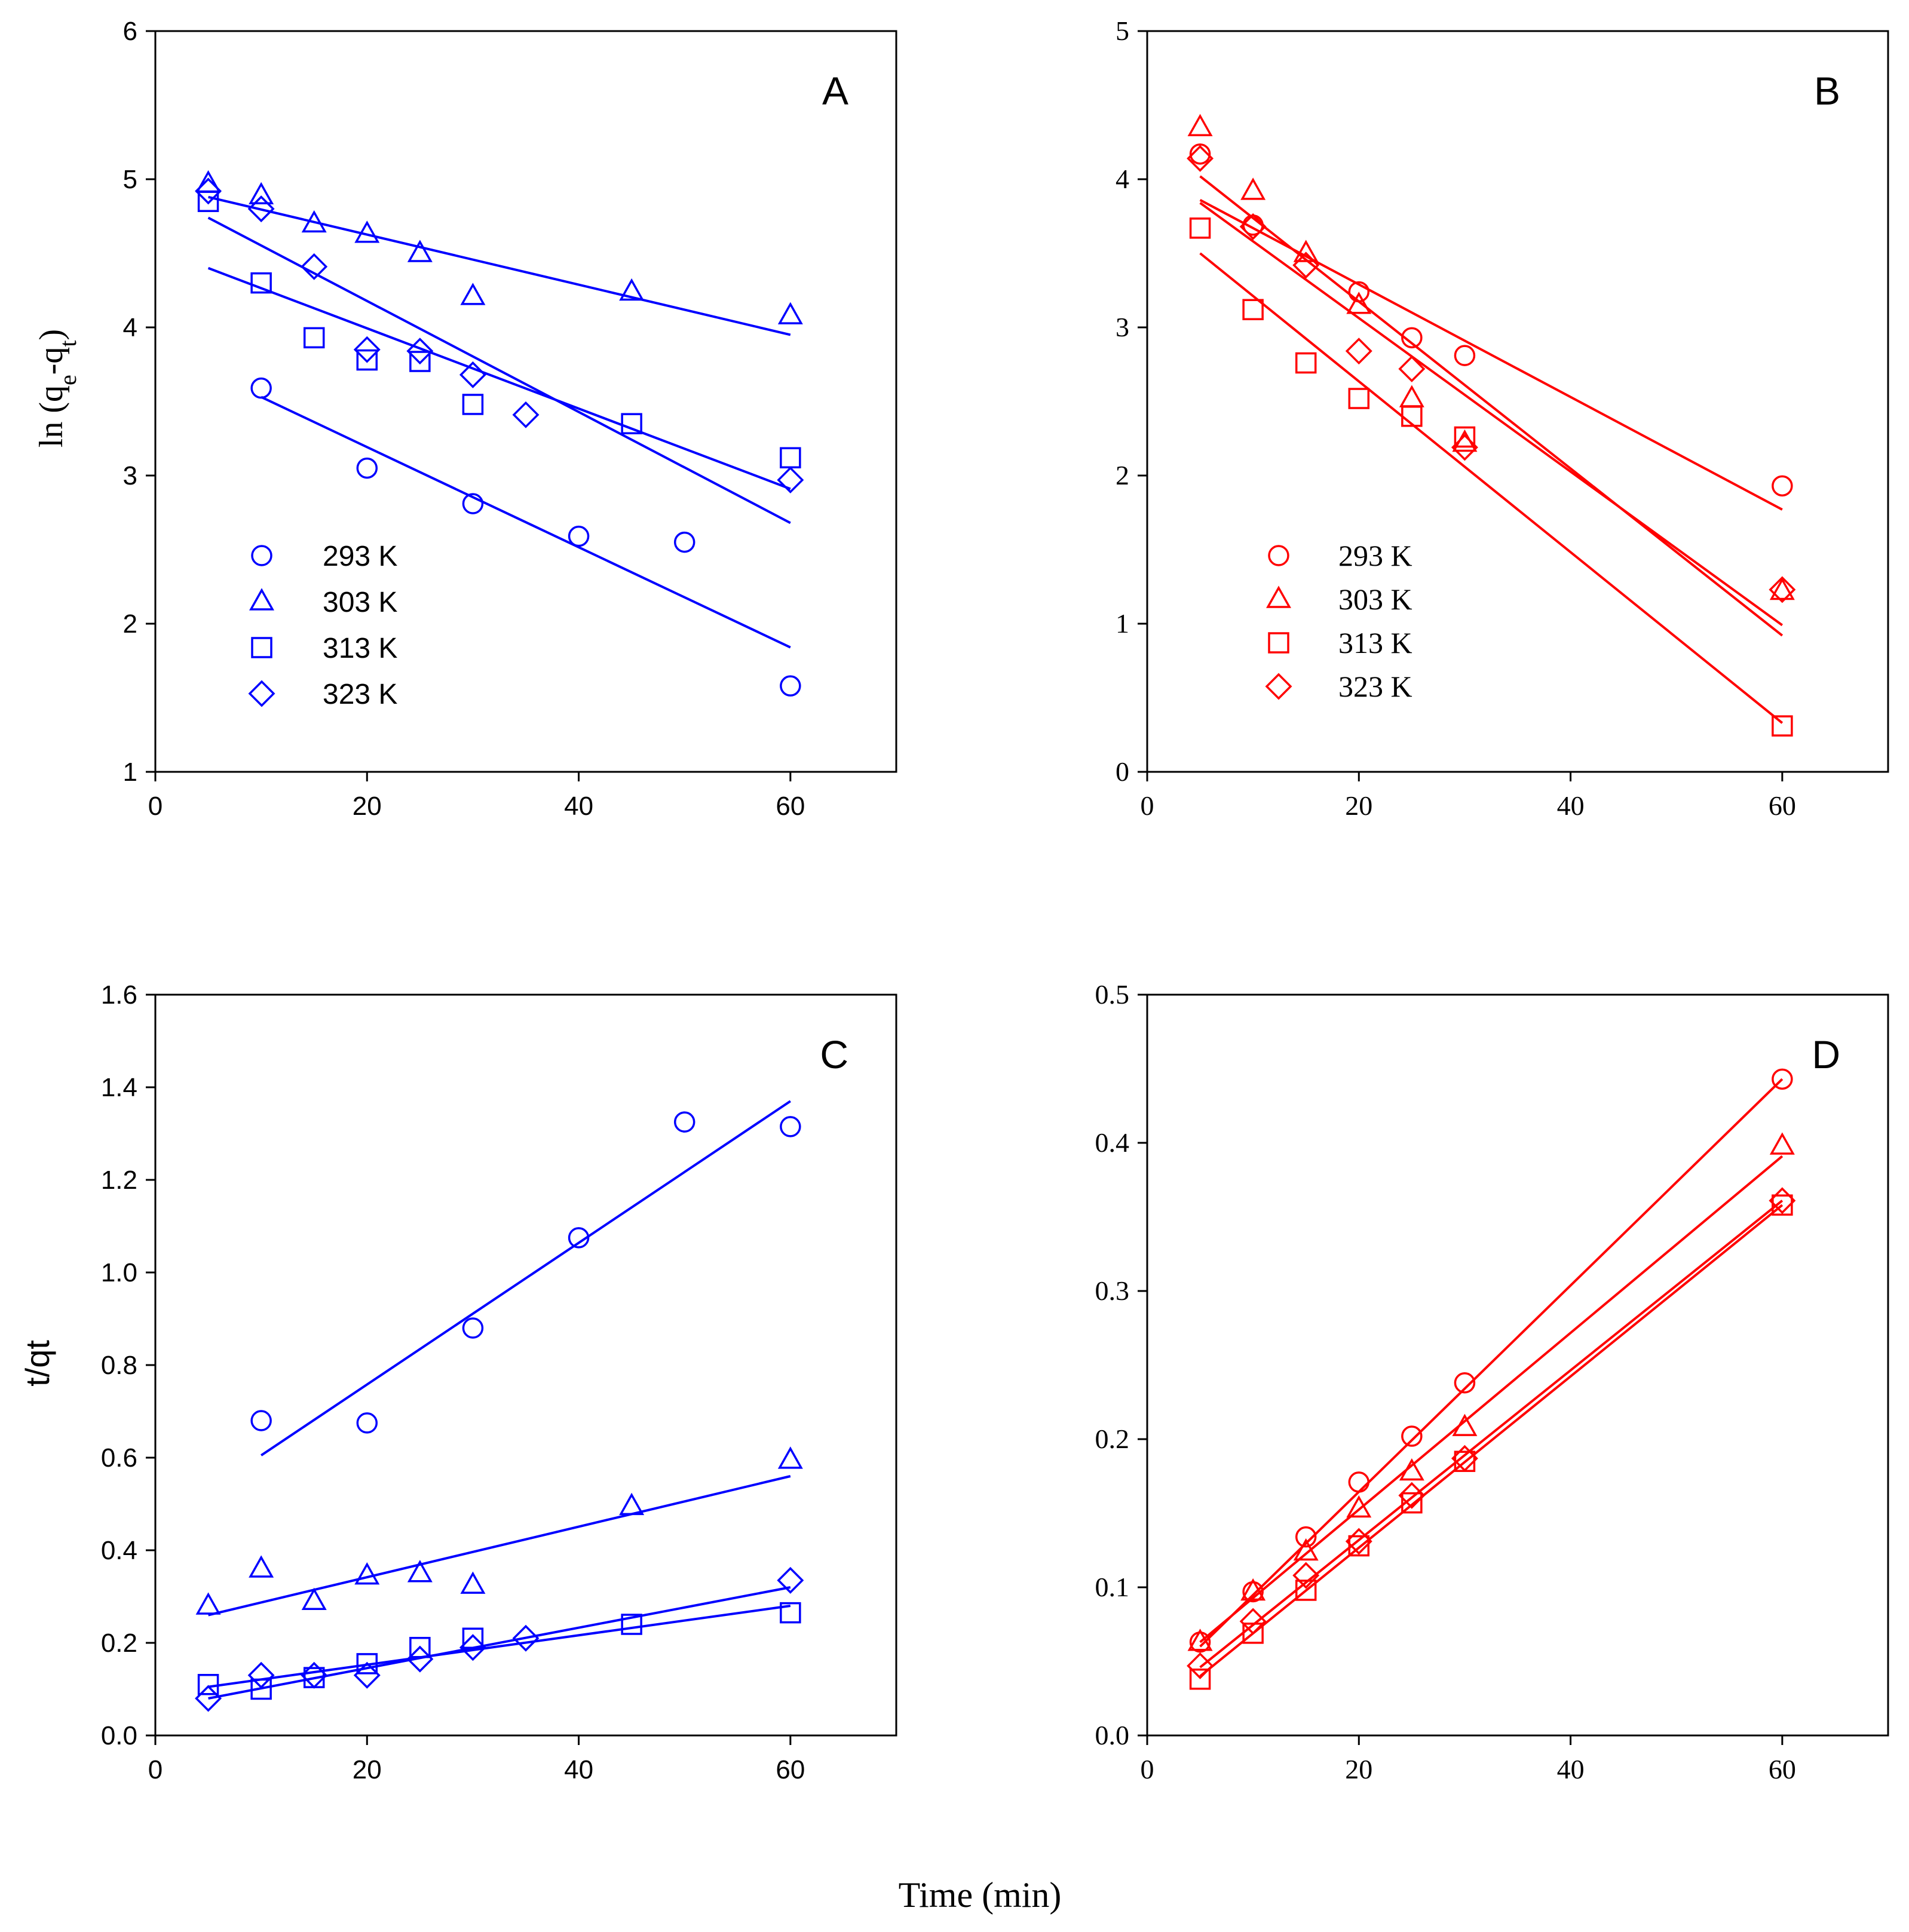 This screenshot has width=1909, height=1932. Describe the element at coordinates (130, 475) in the screenshot. I see `y-tick-label: 3` at that location.